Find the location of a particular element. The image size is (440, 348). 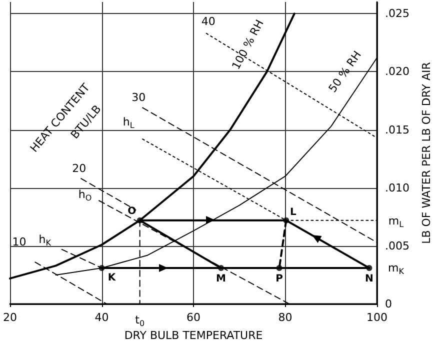

x-tick-label: 80 is located at coordinates (285, 317).